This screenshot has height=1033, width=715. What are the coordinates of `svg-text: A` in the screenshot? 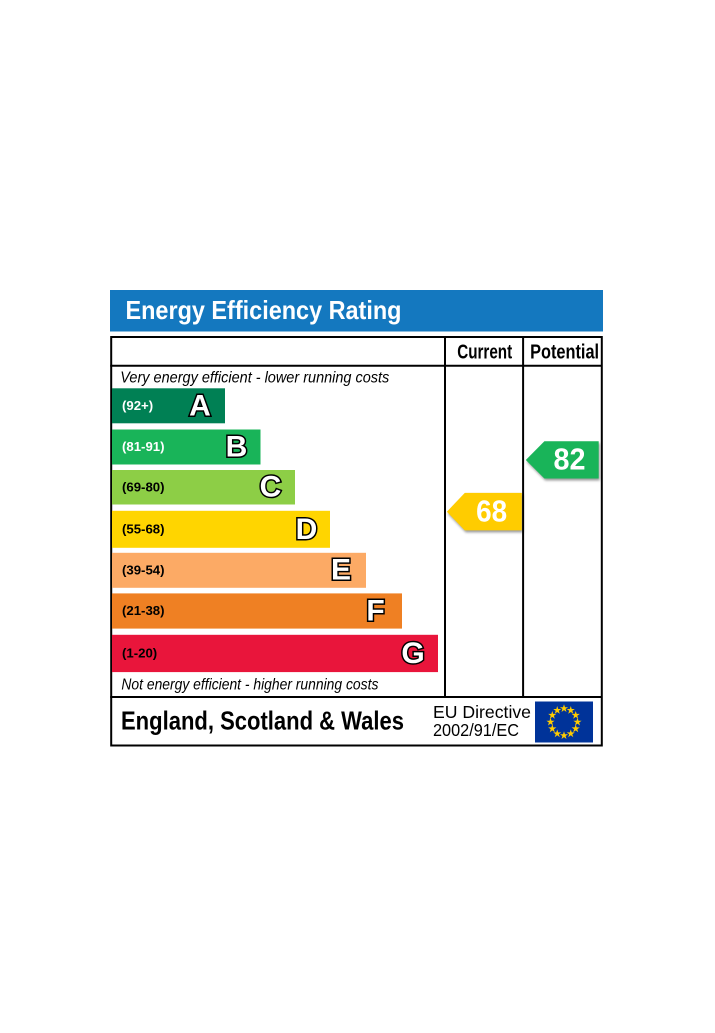 It's located at (200, 406).